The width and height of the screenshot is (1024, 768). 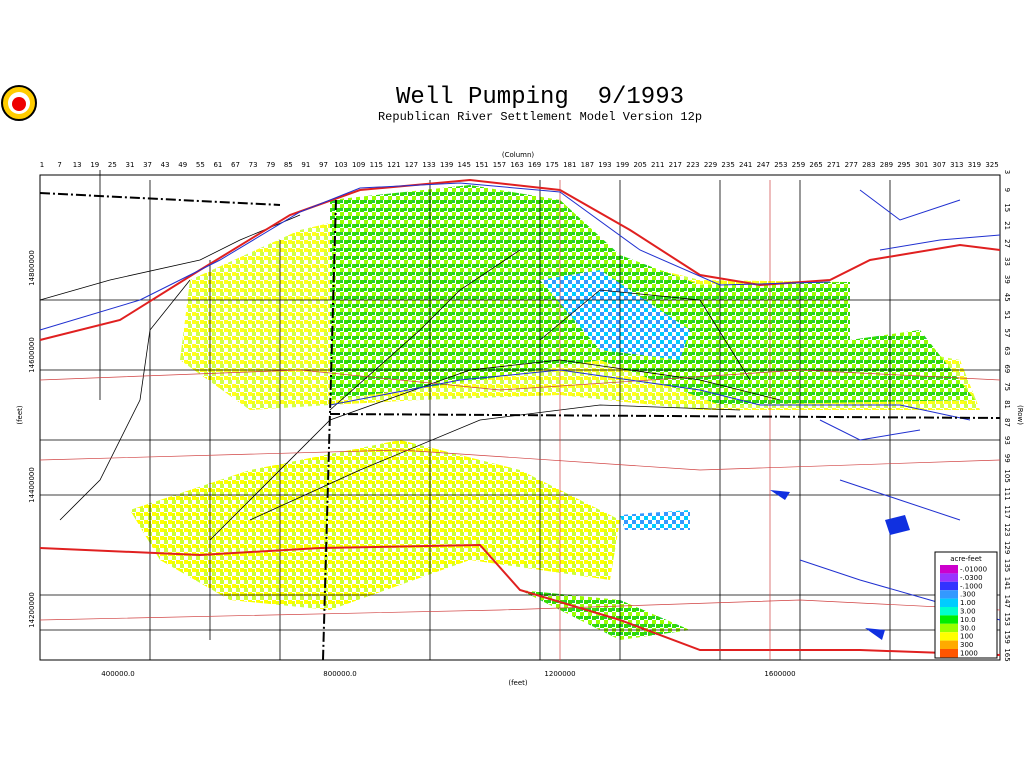 I want to click on row-label: 93, so click(x=1007, y=440).